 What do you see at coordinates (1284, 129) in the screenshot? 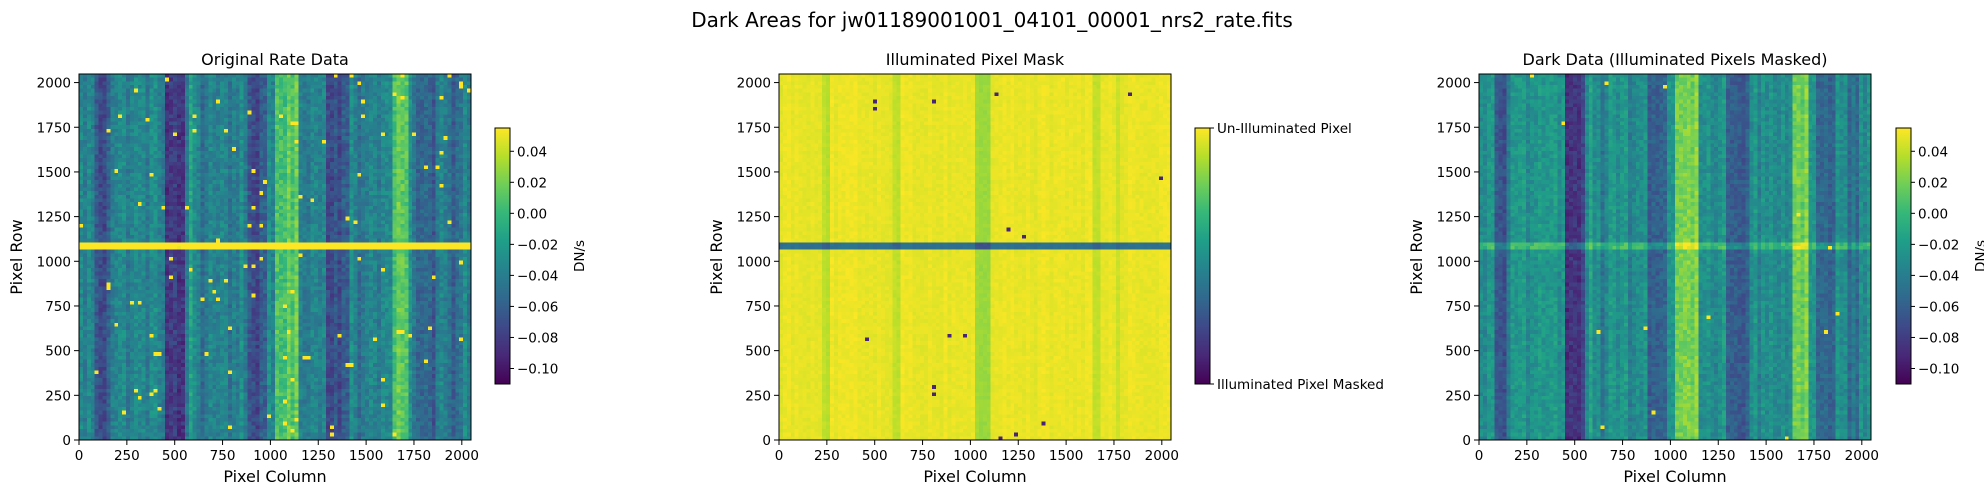
I see `colorbar-tick-label: Un-Illuminated Pixel` at bounding box center [1284, 129].